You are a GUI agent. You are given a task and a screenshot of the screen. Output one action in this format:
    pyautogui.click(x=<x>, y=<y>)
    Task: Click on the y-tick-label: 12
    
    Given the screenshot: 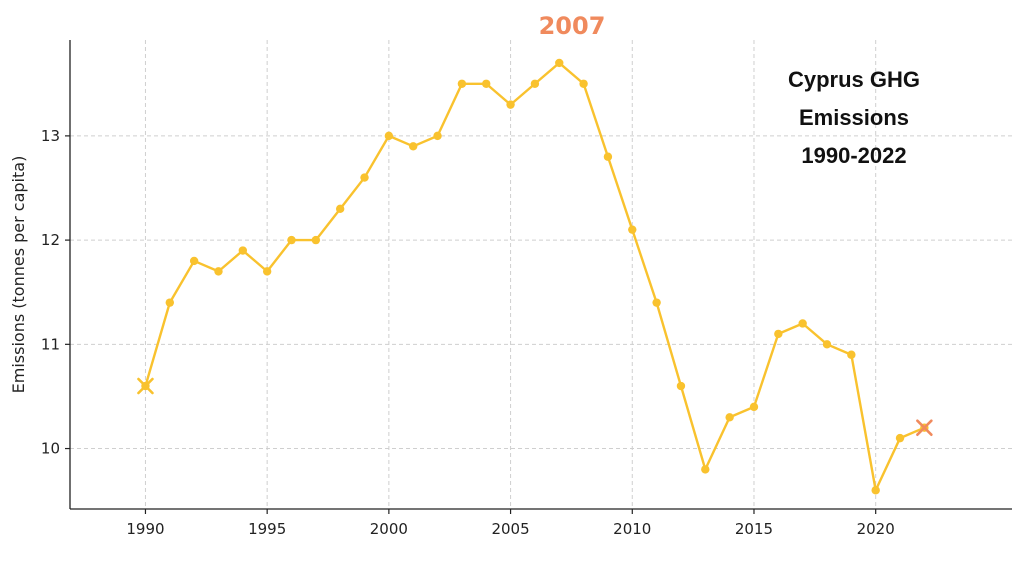 What is the action you would take?
    pyautogui.click(x=50, y=240)
    